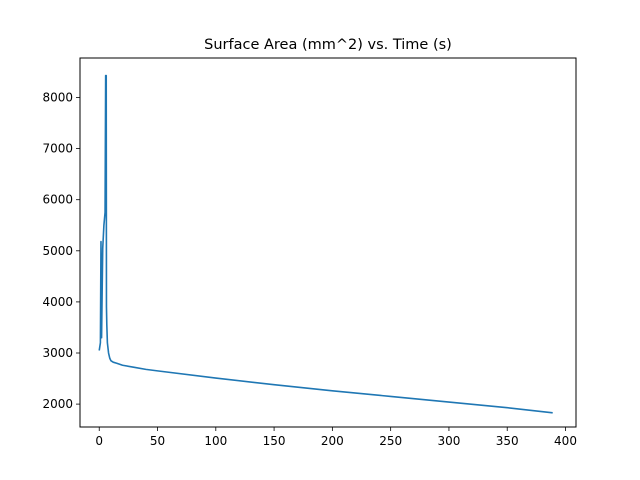 The image size is (640, 480). Describe the element at coordinates (565, 441) in the screenshot. I see `x-tick-label: 400` at that location.